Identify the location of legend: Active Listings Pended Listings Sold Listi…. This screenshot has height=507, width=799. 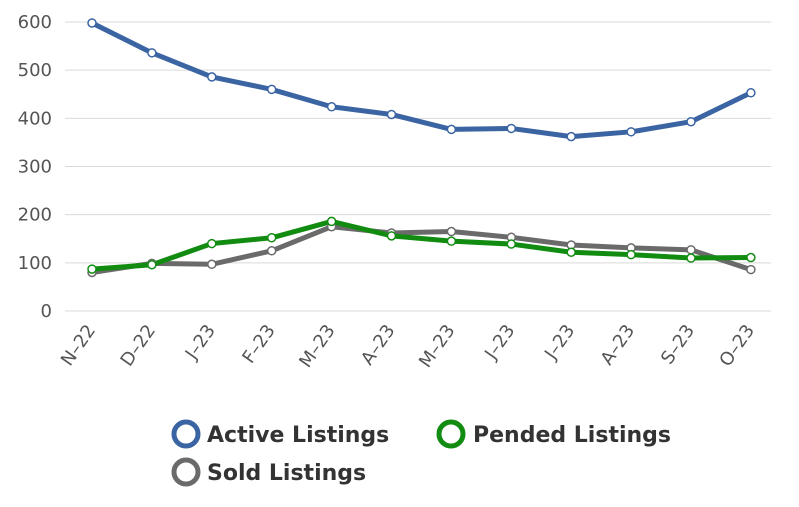
(421, 453).